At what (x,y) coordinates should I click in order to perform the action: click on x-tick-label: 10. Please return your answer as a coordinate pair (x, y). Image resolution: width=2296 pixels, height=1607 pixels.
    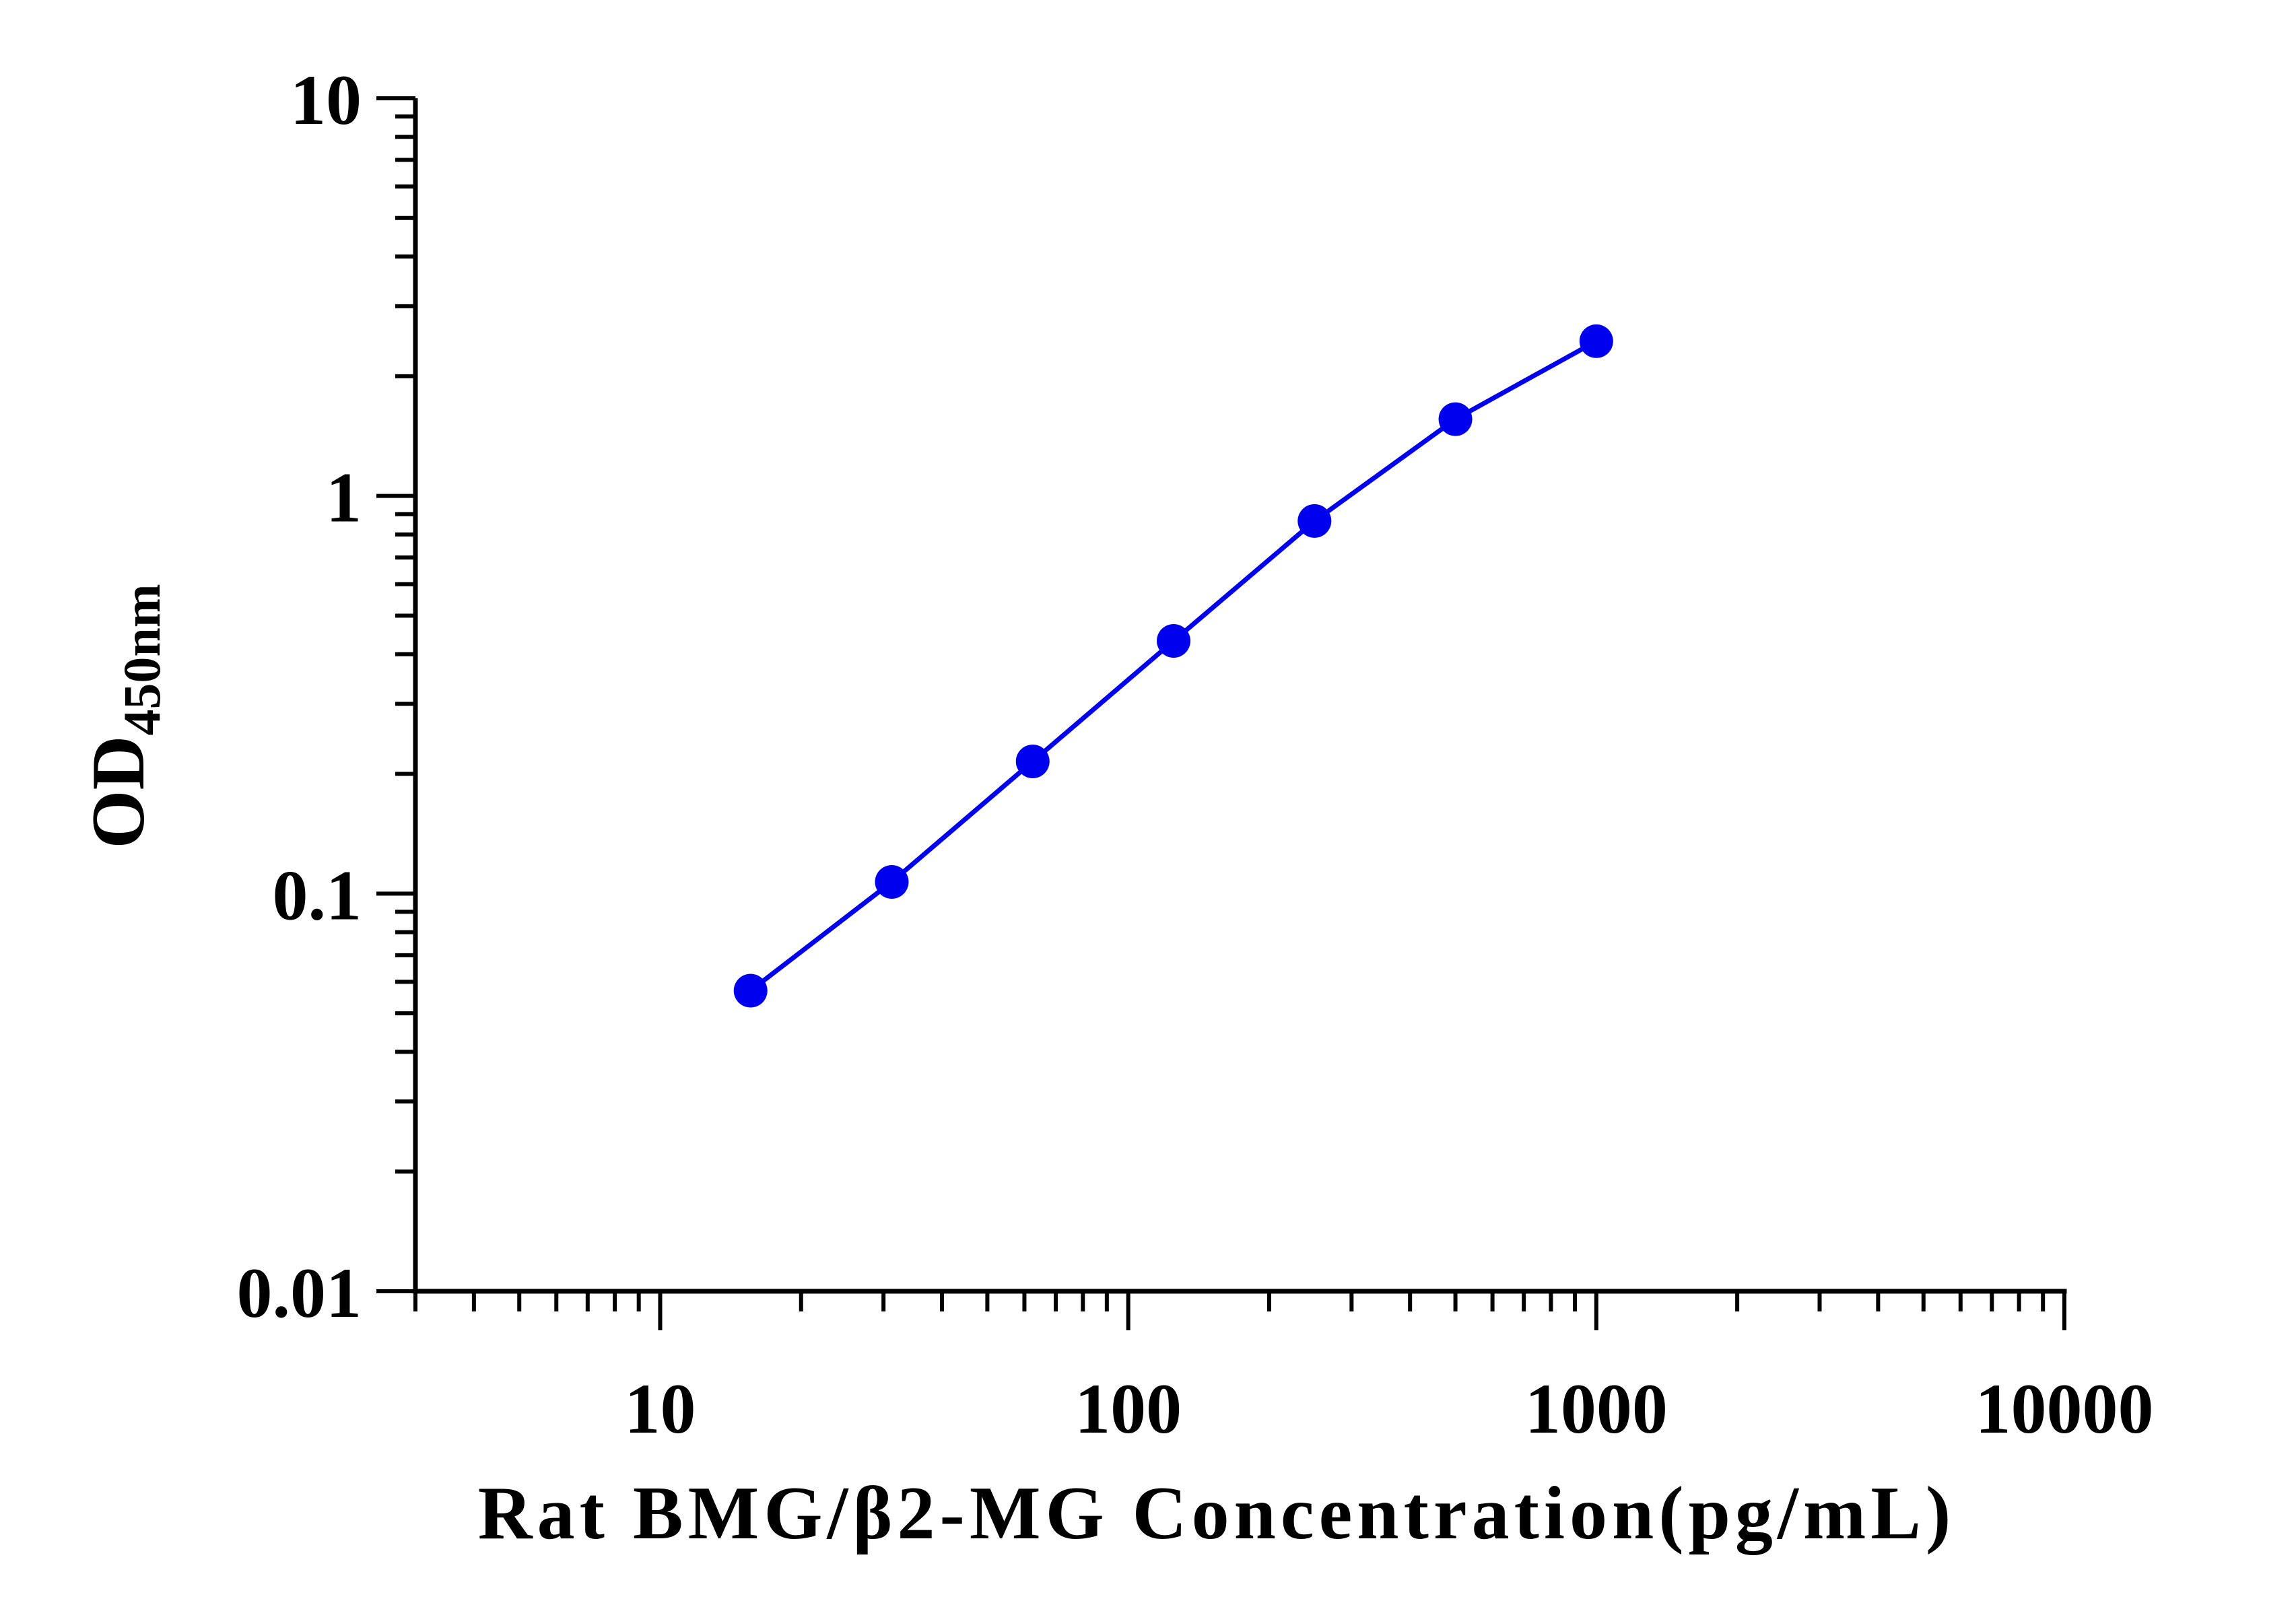
    Looking at the image, I should click on (660, 1409).